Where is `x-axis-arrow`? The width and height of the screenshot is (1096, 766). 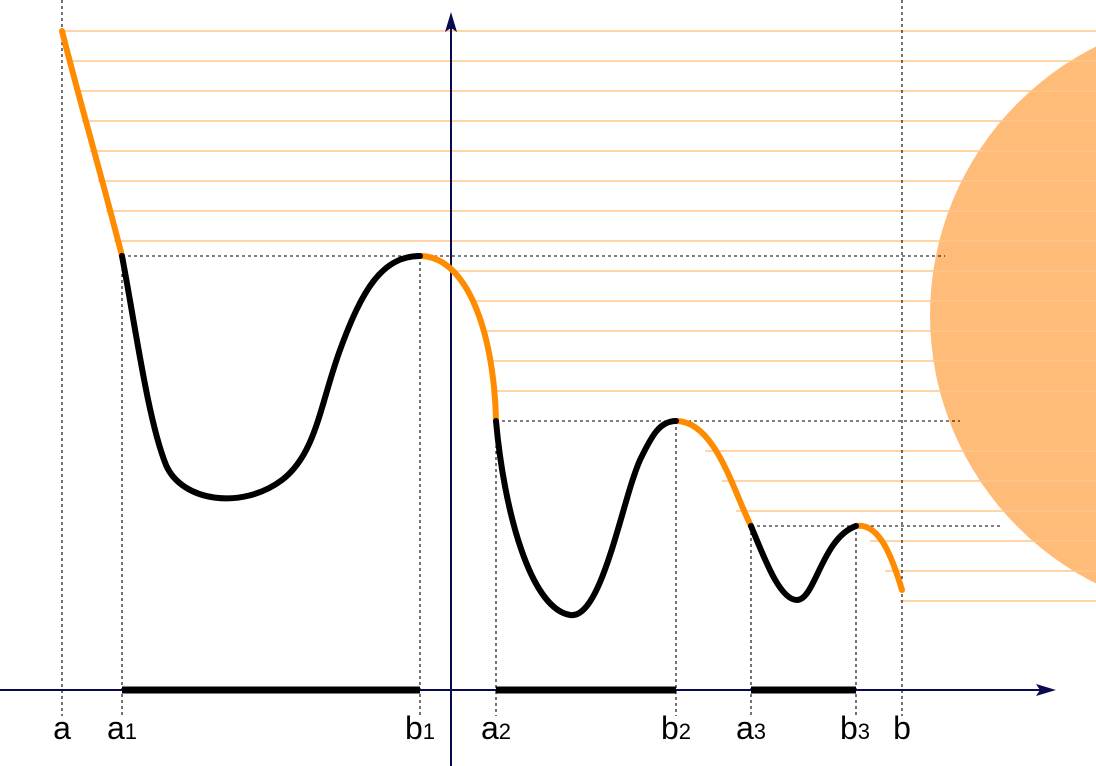 x-axis-arrow is located at coordinates (1046, 690).